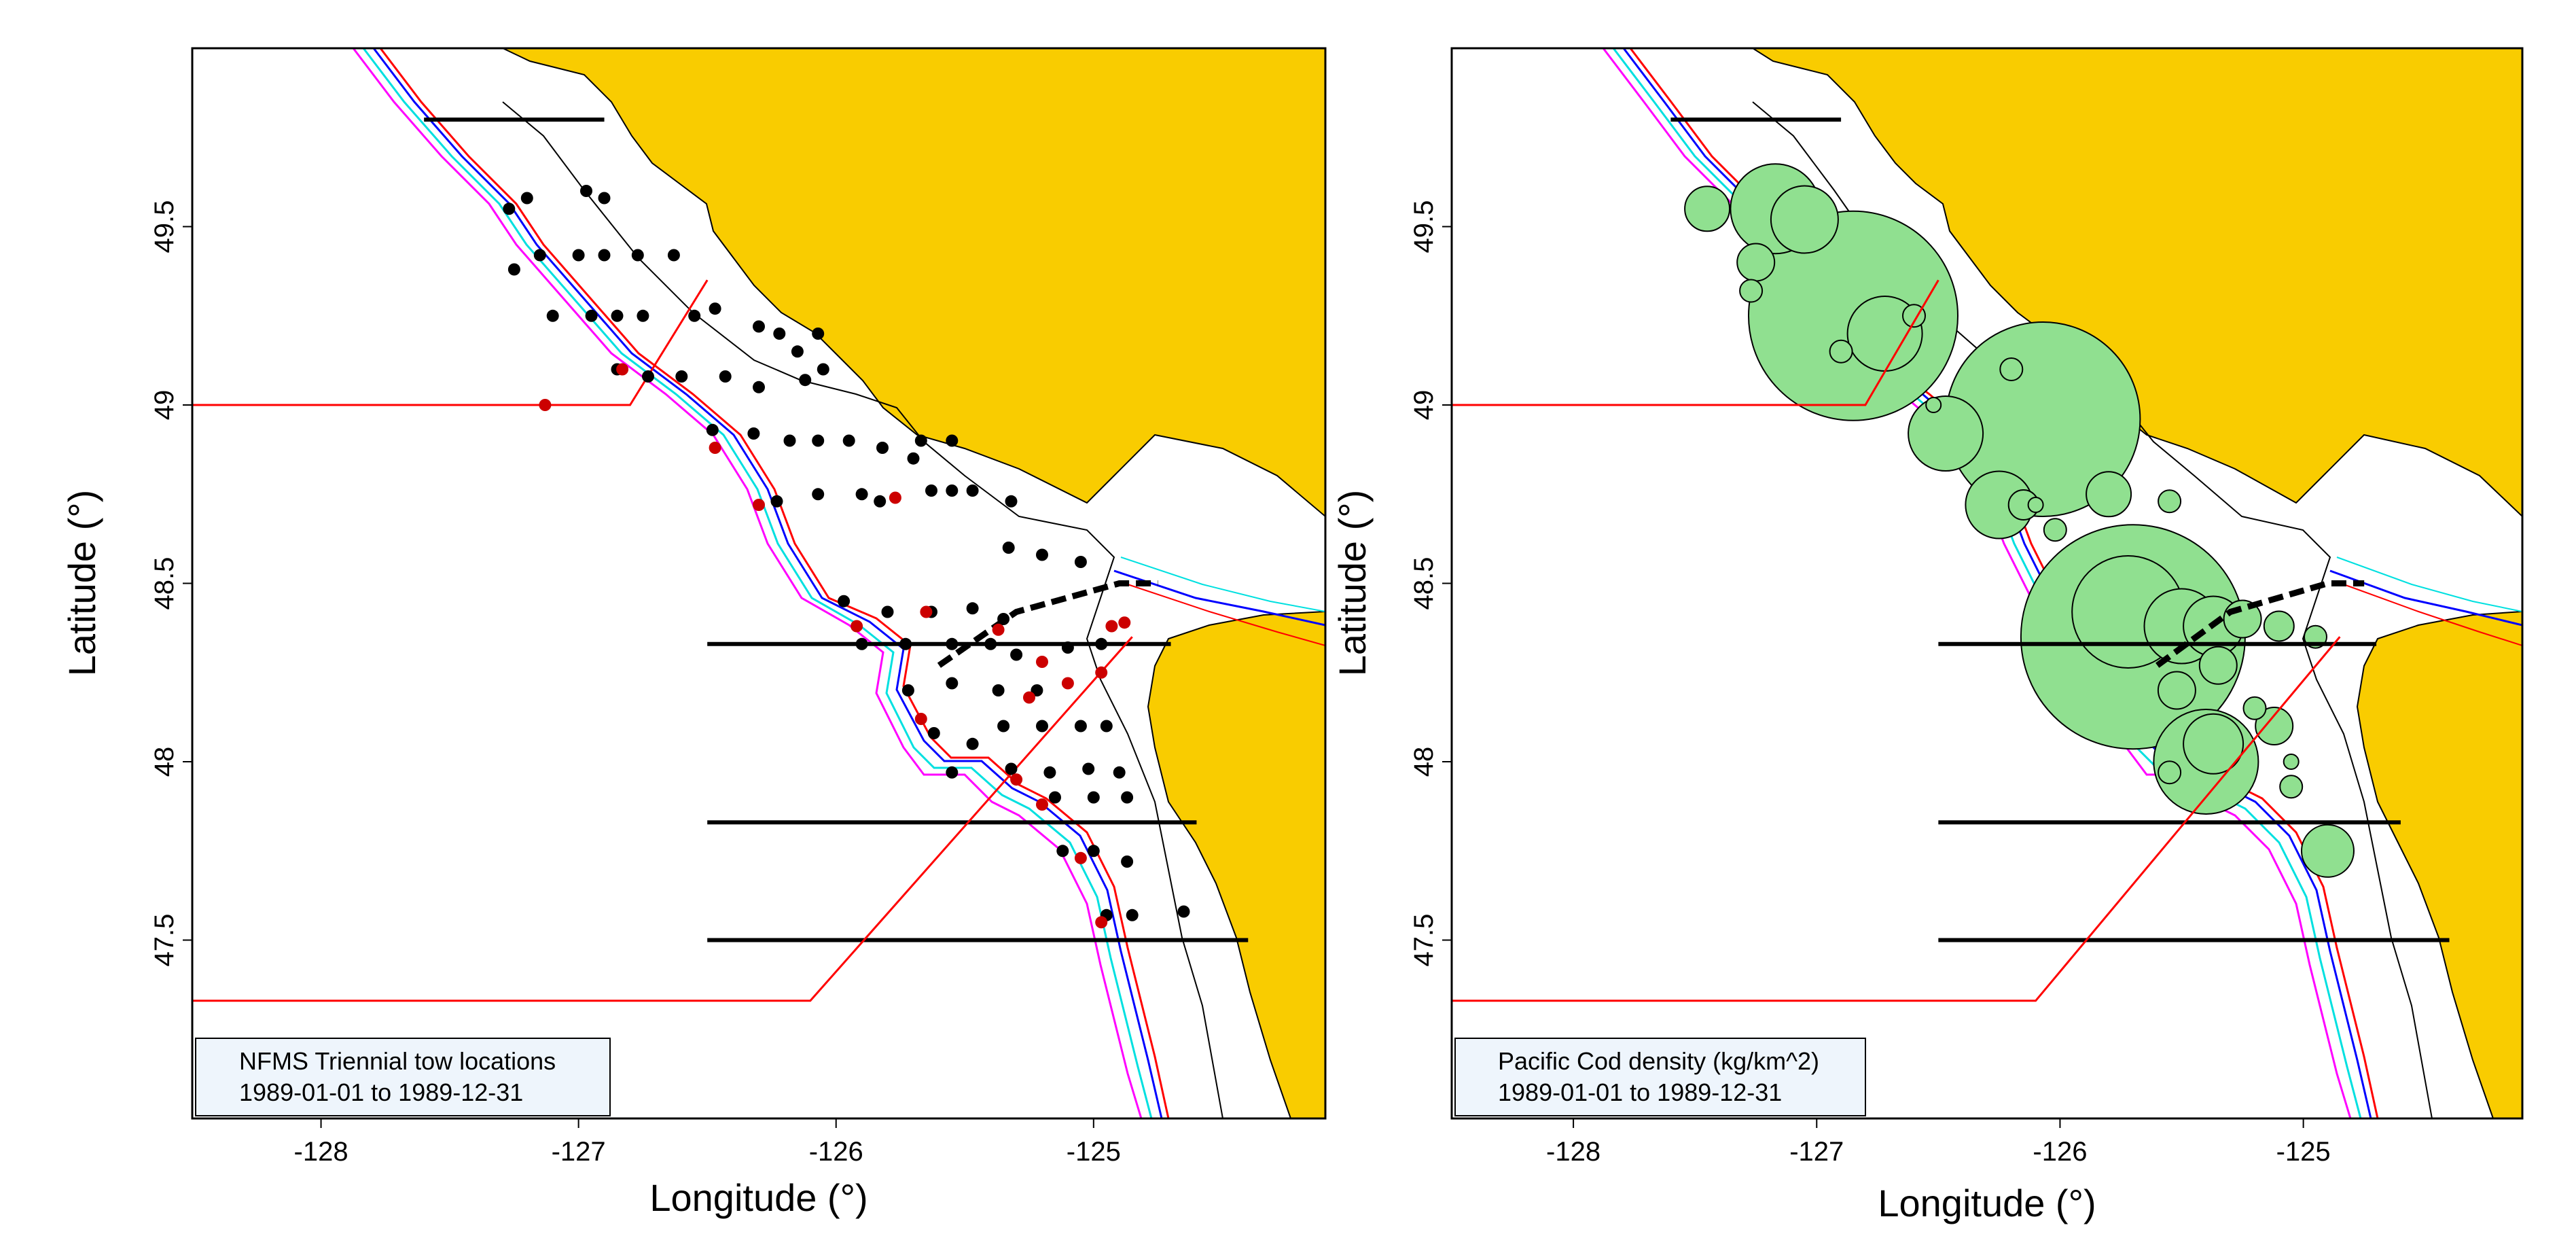 The width and height of the screenshot is (2576, 1253). What do you see at coordinates (1424, 406) in the screenshot?
I see `y-tick-label: 49` at bounding box center [1424, 406].